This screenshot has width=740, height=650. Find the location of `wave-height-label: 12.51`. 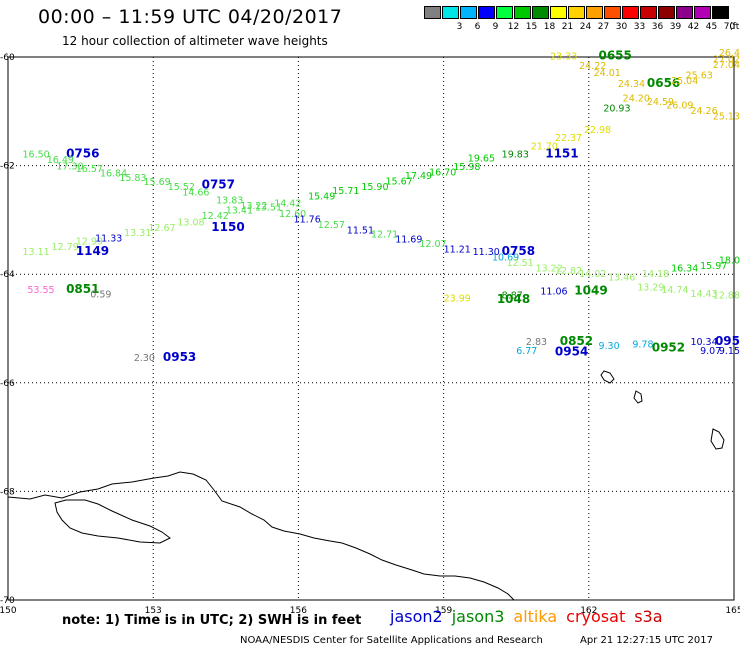

wave-height-label: 12.51 is located at coordinates (520, 263).